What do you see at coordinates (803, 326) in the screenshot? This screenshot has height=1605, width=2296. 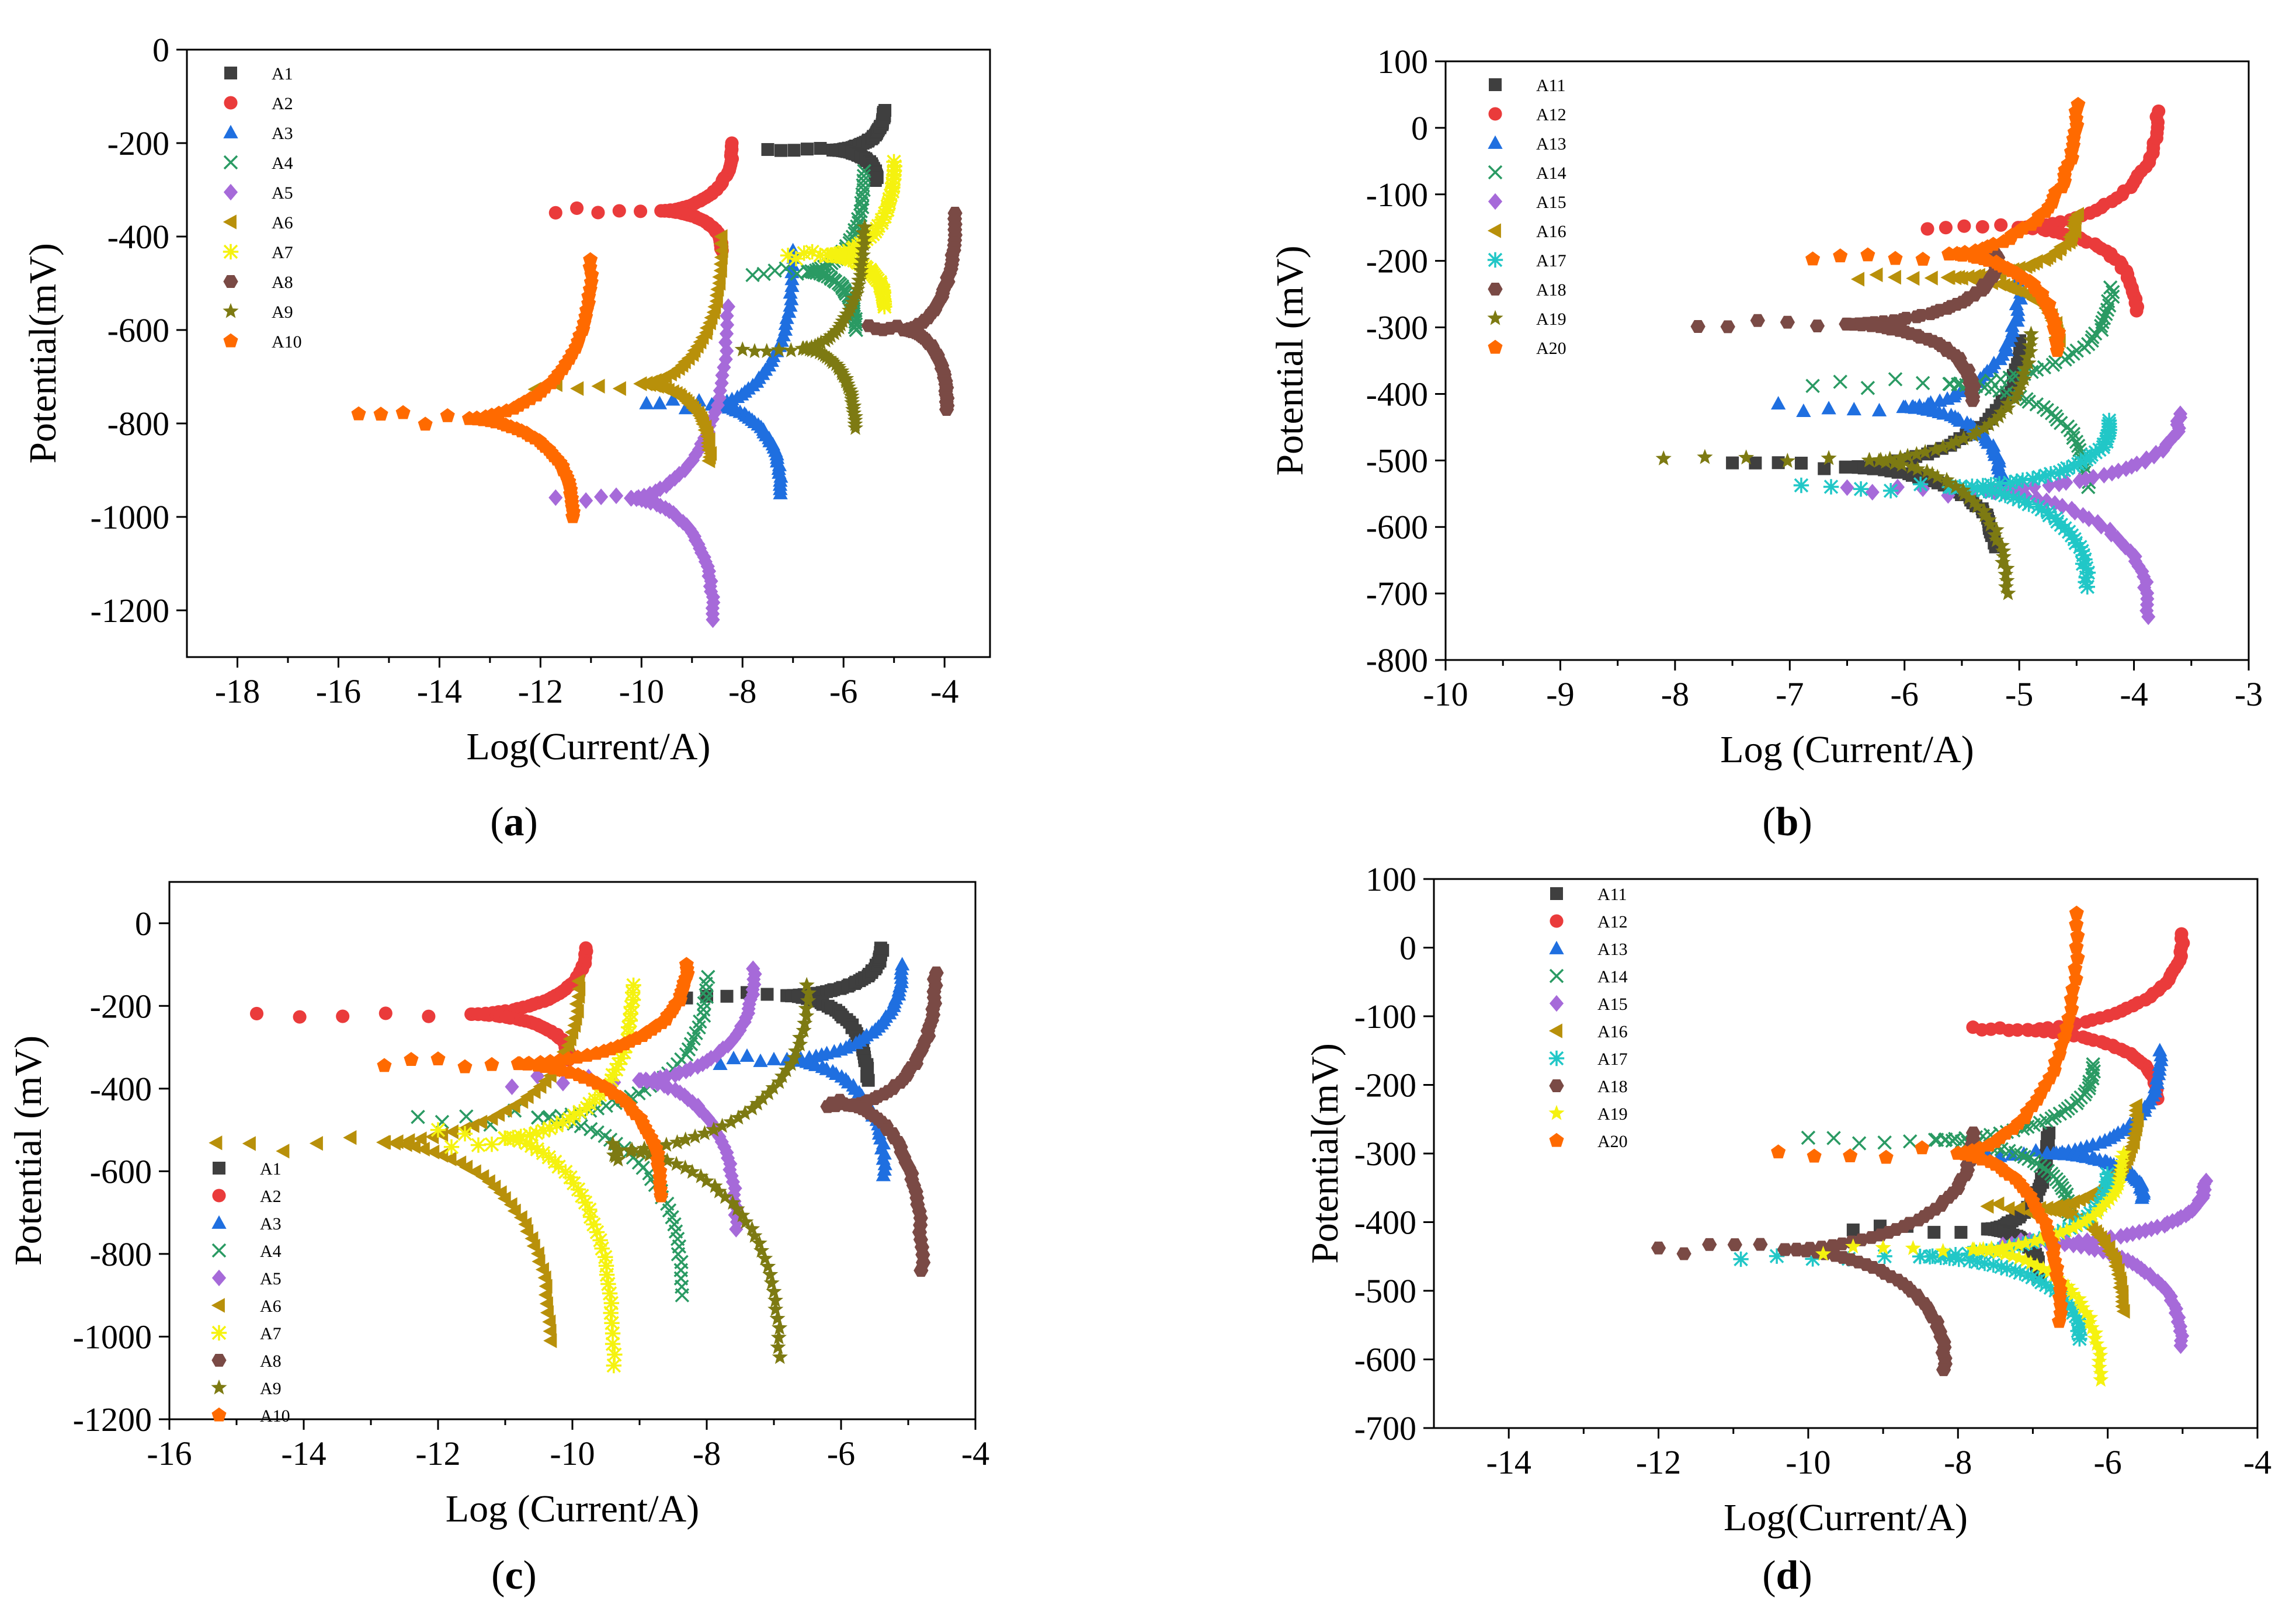 I see `series-A9` at bounding box center [803, 326].